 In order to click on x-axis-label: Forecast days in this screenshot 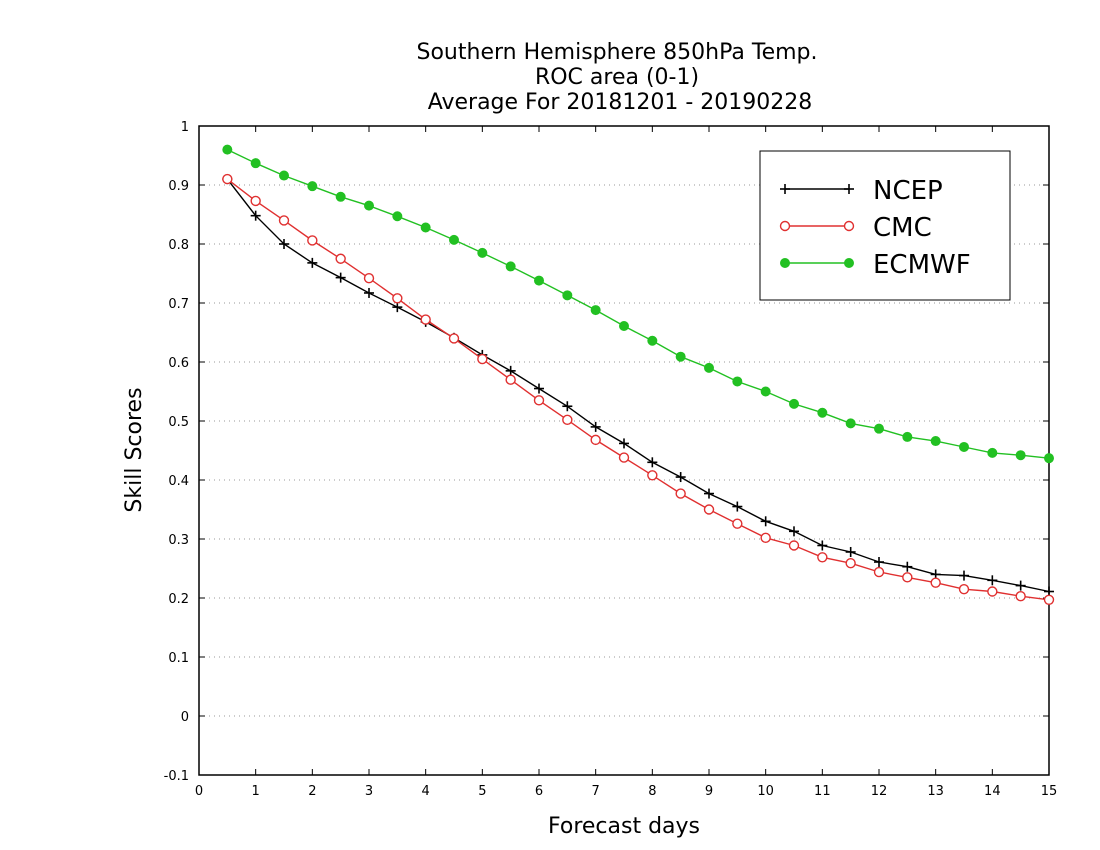, I will do `click(624, 826)`.